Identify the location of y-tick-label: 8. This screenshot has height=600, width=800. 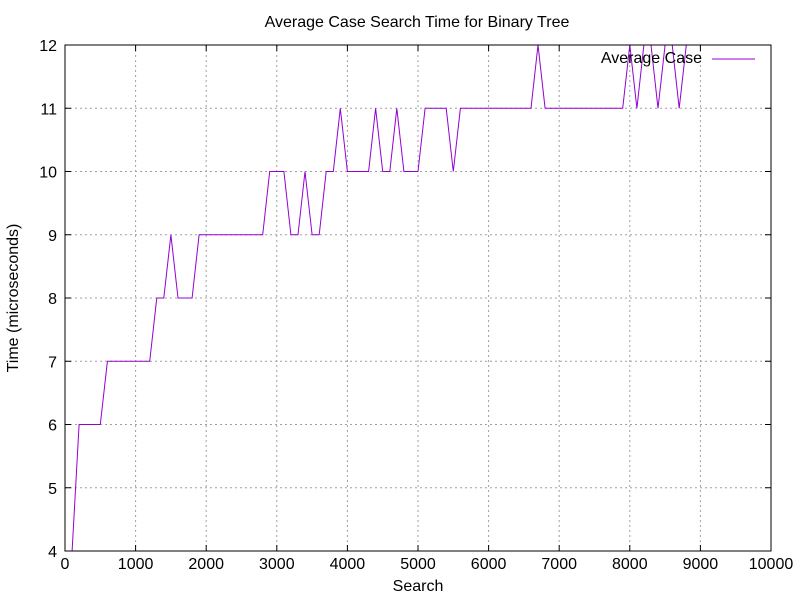
(52, 299).